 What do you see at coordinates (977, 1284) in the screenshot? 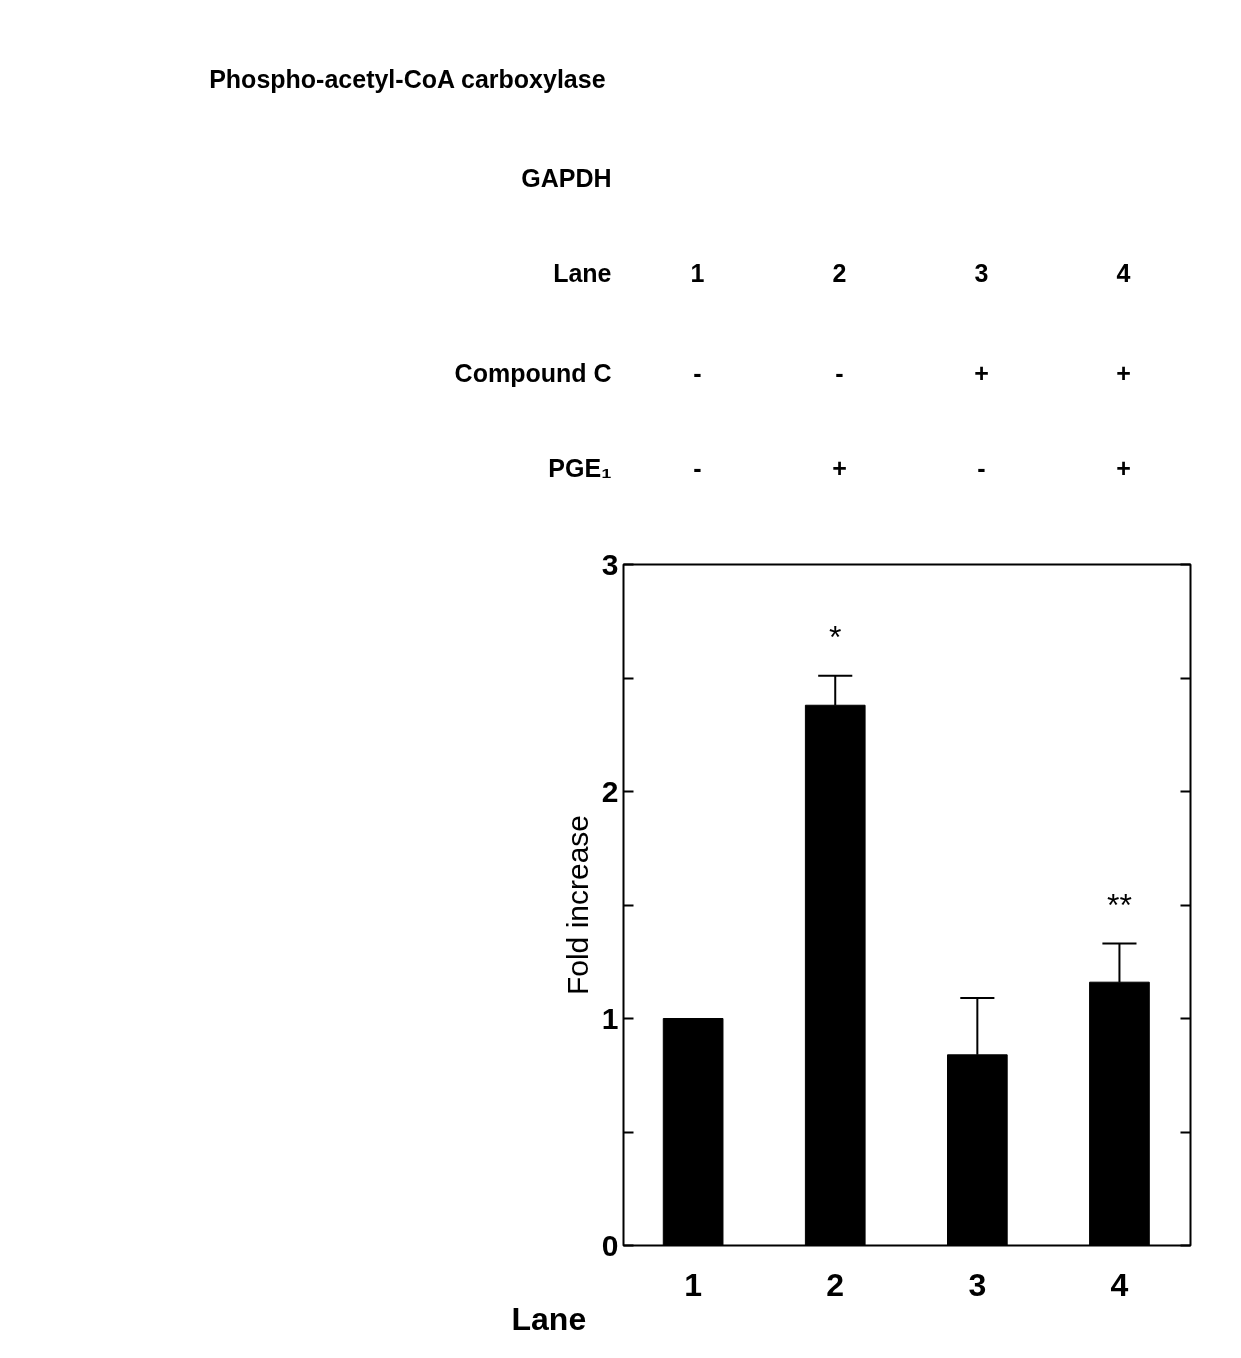
I see `x-tick-label: 3` at bounding box center [977, 1284].